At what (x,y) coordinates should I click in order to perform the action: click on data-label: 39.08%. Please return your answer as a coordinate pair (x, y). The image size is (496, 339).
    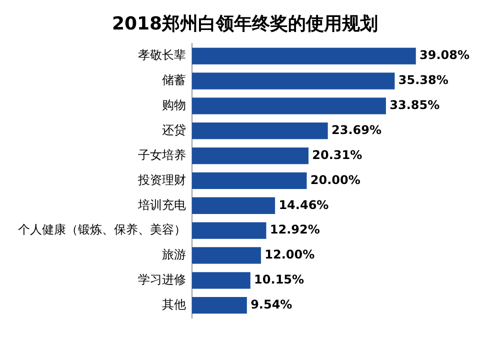
    Looking at the image, I should click on (445, 55).